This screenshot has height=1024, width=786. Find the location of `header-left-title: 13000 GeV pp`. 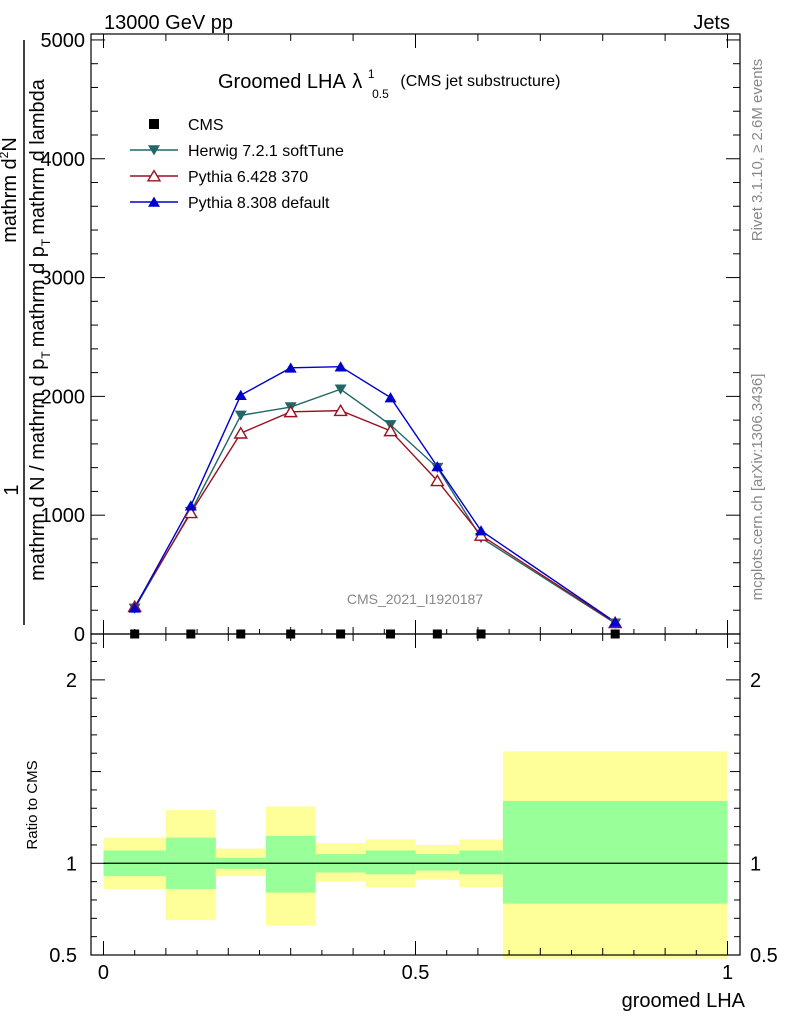

header-left-title: 13000 GeV pp is located at coordinates (168, 23).